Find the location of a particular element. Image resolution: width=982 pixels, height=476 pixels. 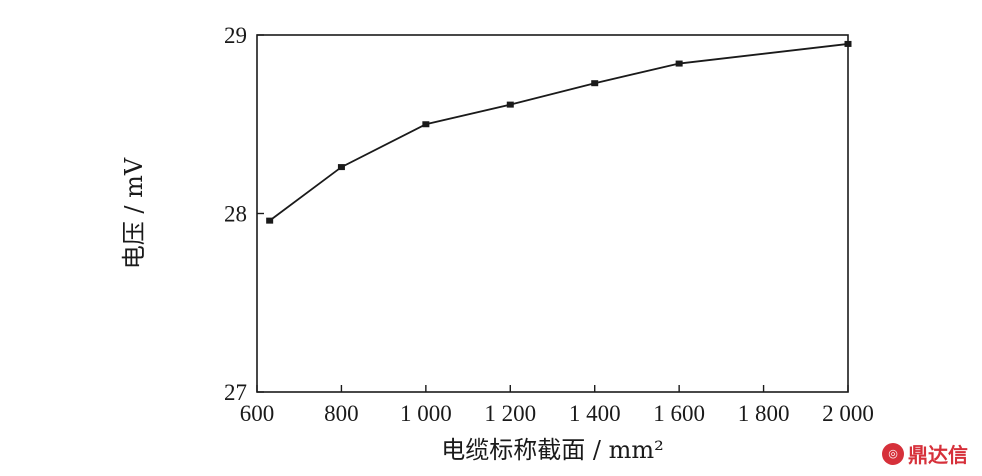

y-tick-label: 29 is located at coordinates (235, 35).